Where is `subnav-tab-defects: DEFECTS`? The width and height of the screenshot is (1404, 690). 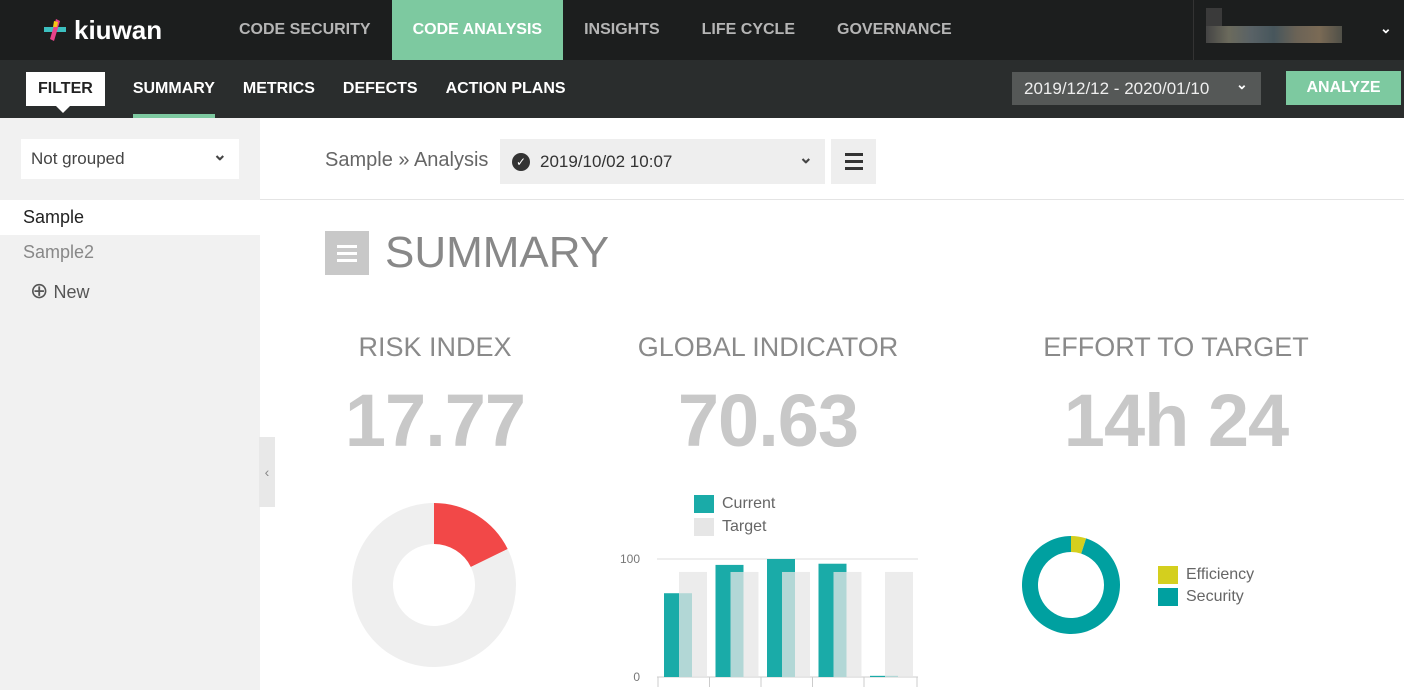 subnav-tab-defects: DEFECTS is located at coordinates (380, 88).